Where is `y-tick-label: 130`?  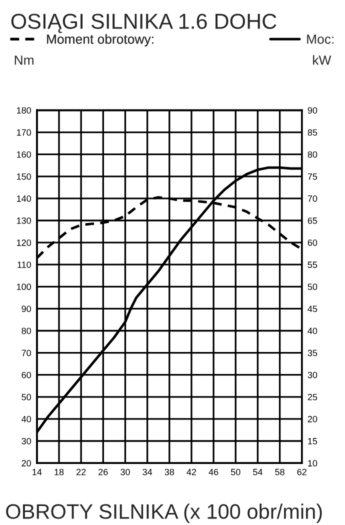 y-tick-label: 130 is located at coordinates (24, 220).